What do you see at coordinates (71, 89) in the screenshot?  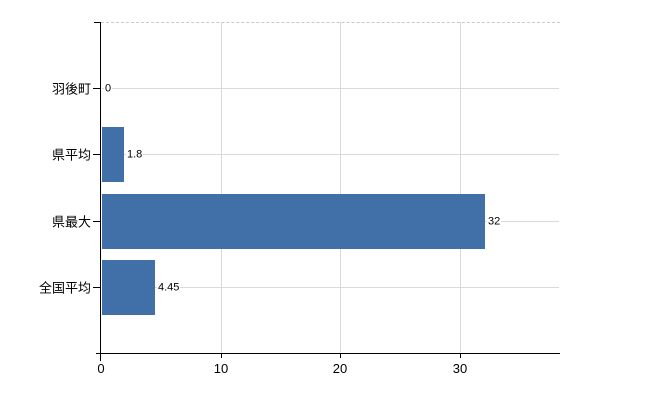 I see `category-label: 羽後町` at bounding box center [71, 89].